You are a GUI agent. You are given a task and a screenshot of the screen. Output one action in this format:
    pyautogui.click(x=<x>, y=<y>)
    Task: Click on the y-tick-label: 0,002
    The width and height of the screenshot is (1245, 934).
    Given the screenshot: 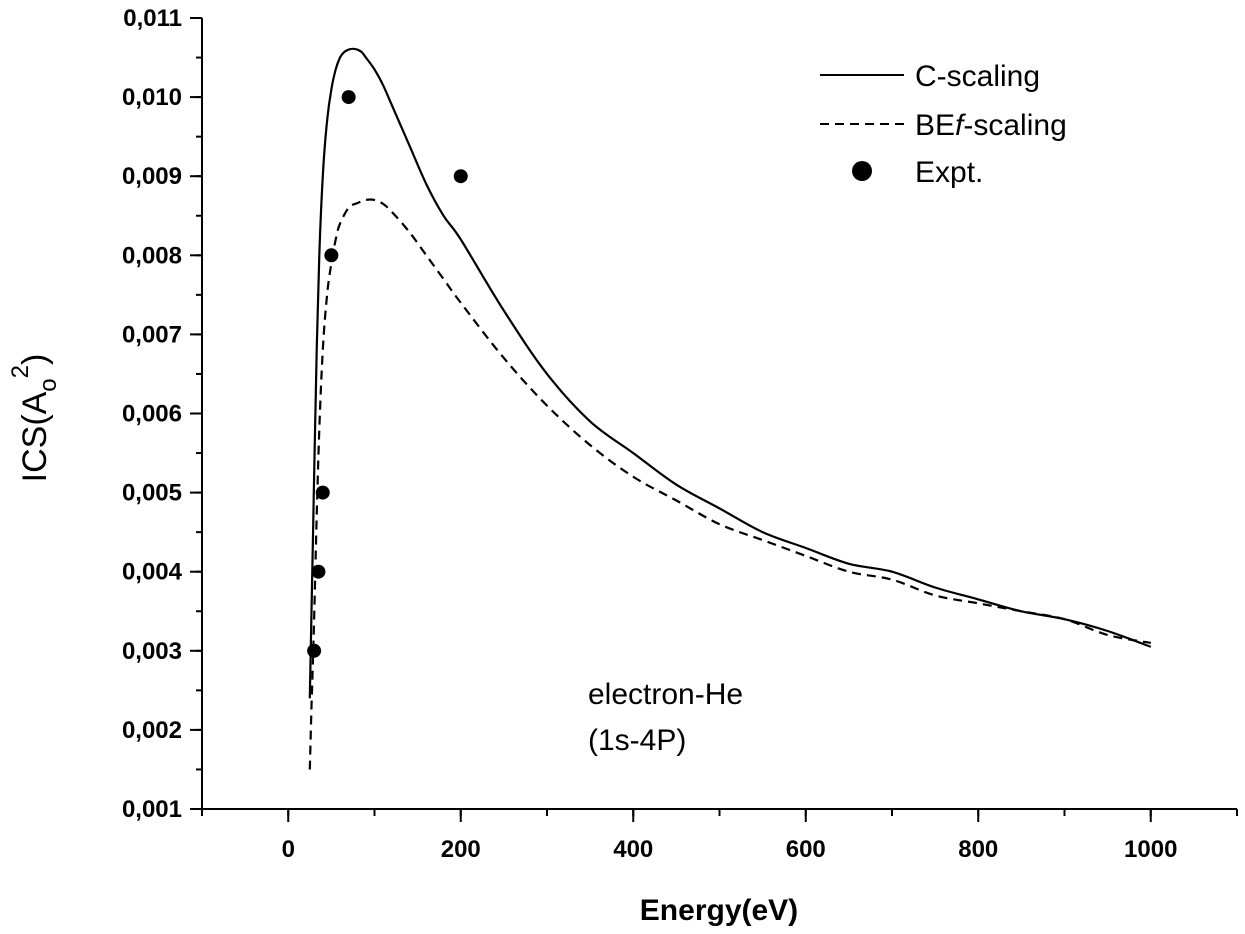 What is the action you would take?
    pyautogui.click(x=152, y=730)
    